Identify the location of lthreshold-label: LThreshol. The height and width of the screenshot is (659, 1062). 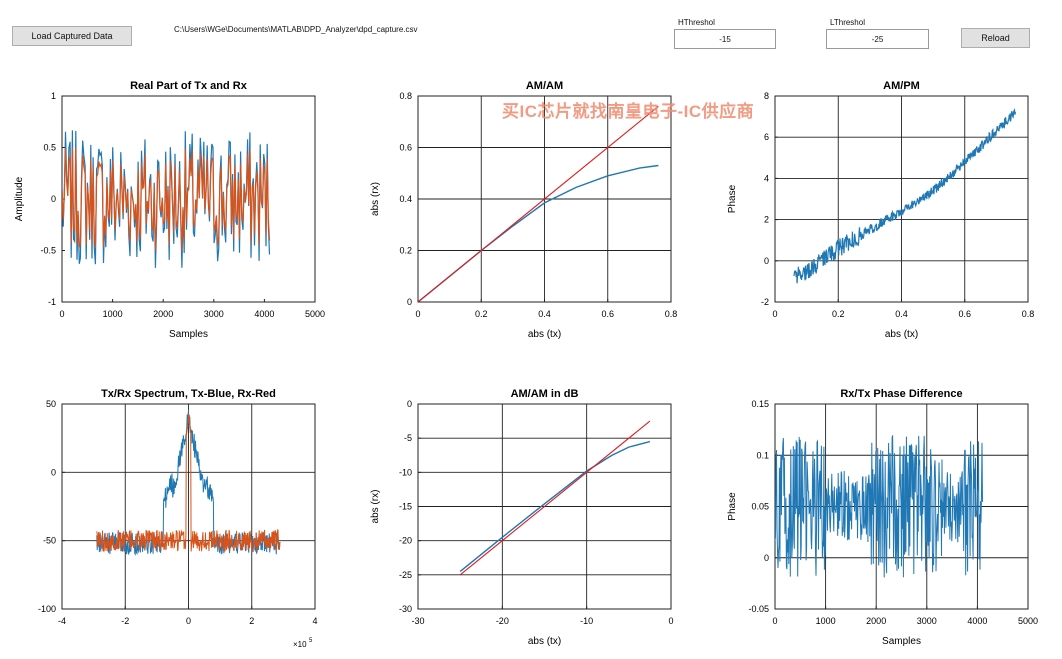
(847, 22).